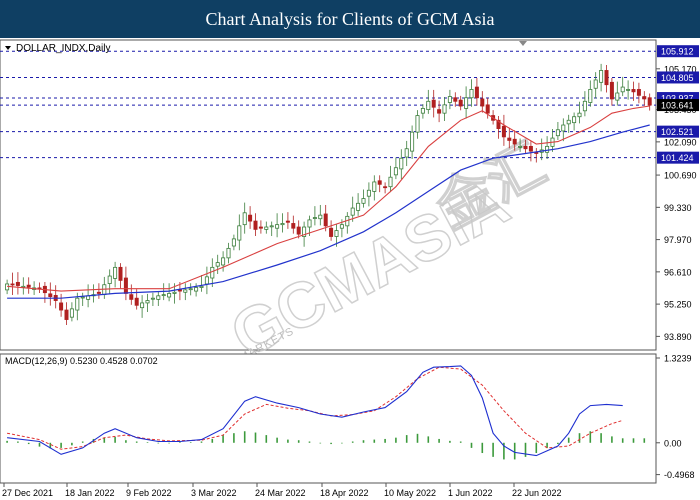  What do you see at coordinates (678, 240) in the screenshot?
I see `y-tick-label: 97.970` at bounding box center [678, 240].